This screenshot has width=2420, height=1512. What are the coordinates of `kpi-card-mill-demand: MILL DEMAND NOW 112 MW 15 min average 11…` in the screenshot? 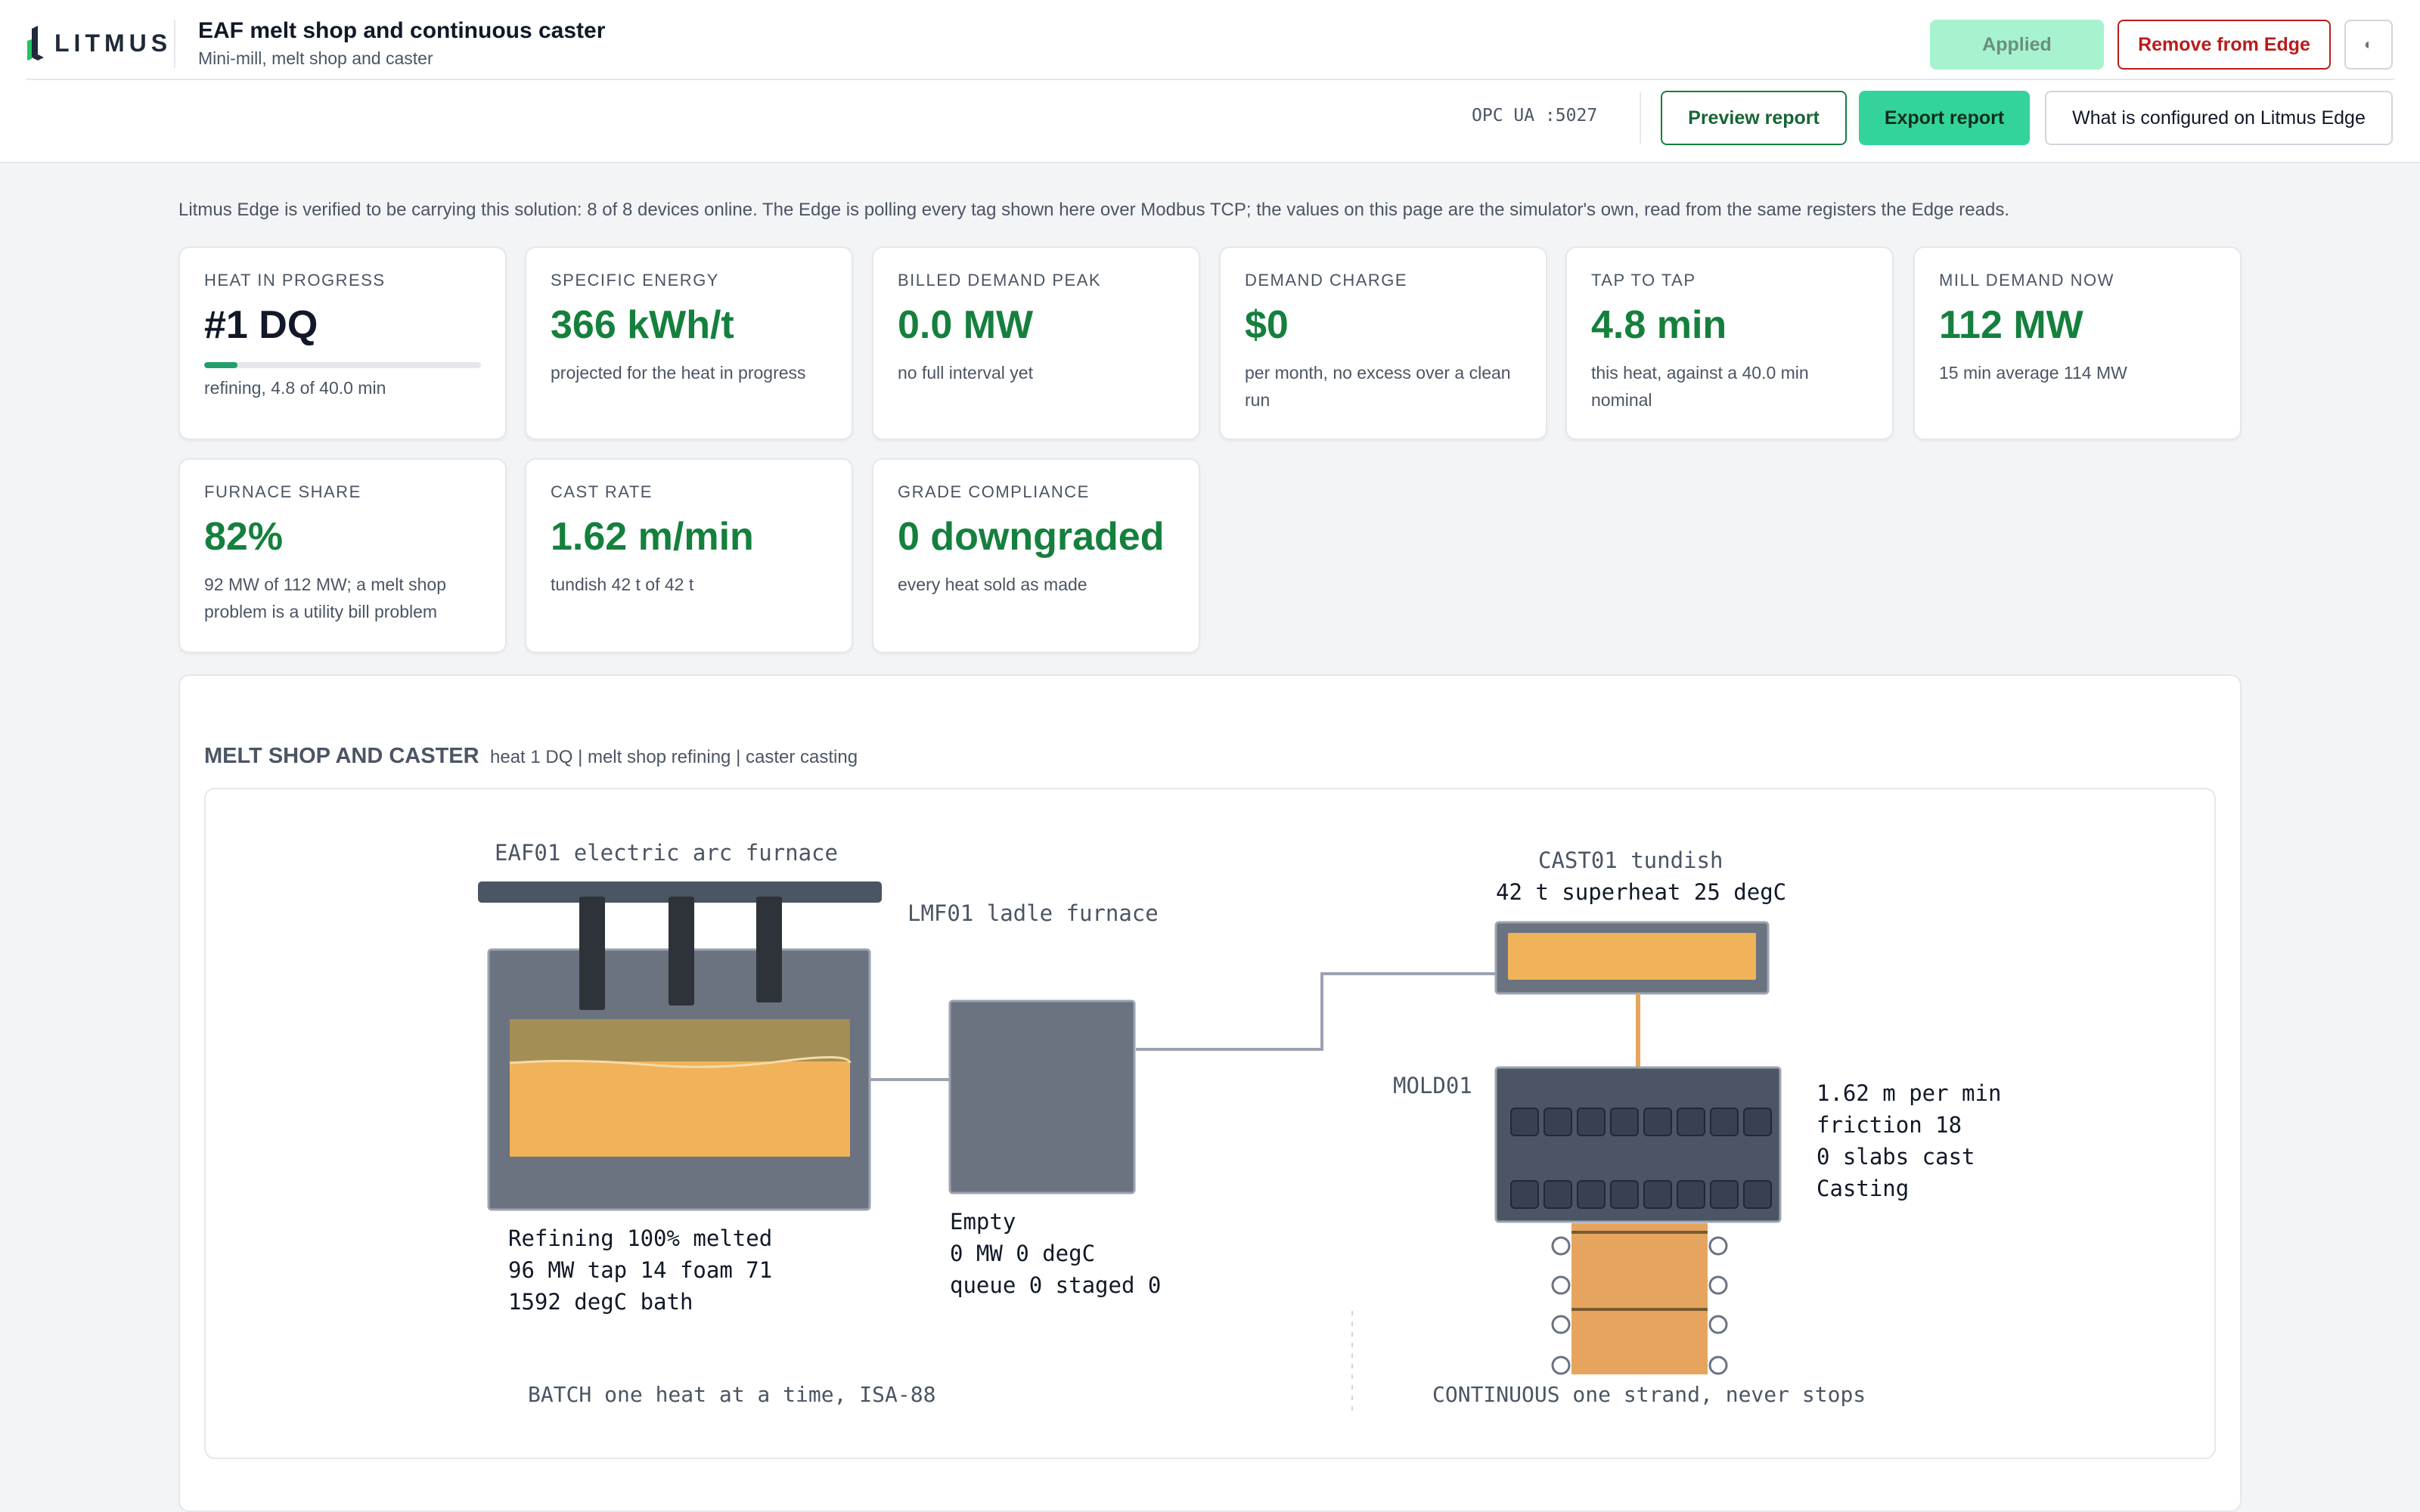 It's located at (2077, 343).